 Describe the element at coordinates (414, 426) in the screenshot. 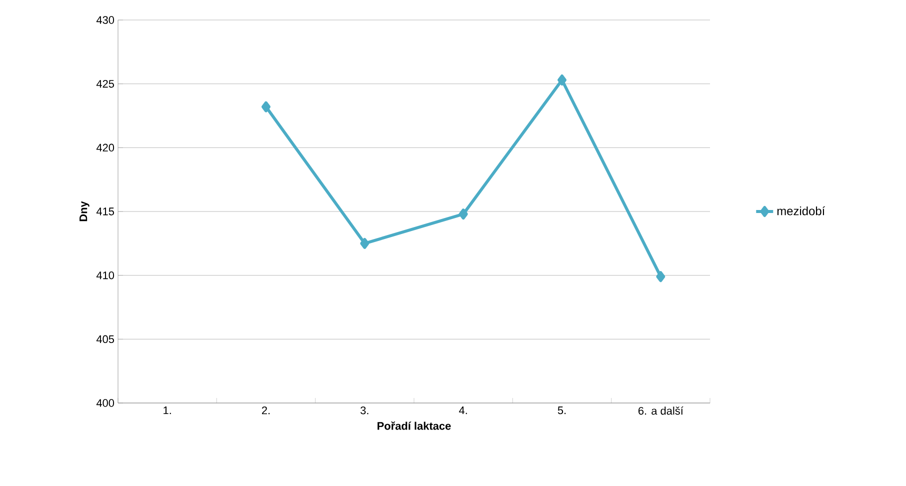

I see `x-axis-title: Pořadí laktace` at that location.